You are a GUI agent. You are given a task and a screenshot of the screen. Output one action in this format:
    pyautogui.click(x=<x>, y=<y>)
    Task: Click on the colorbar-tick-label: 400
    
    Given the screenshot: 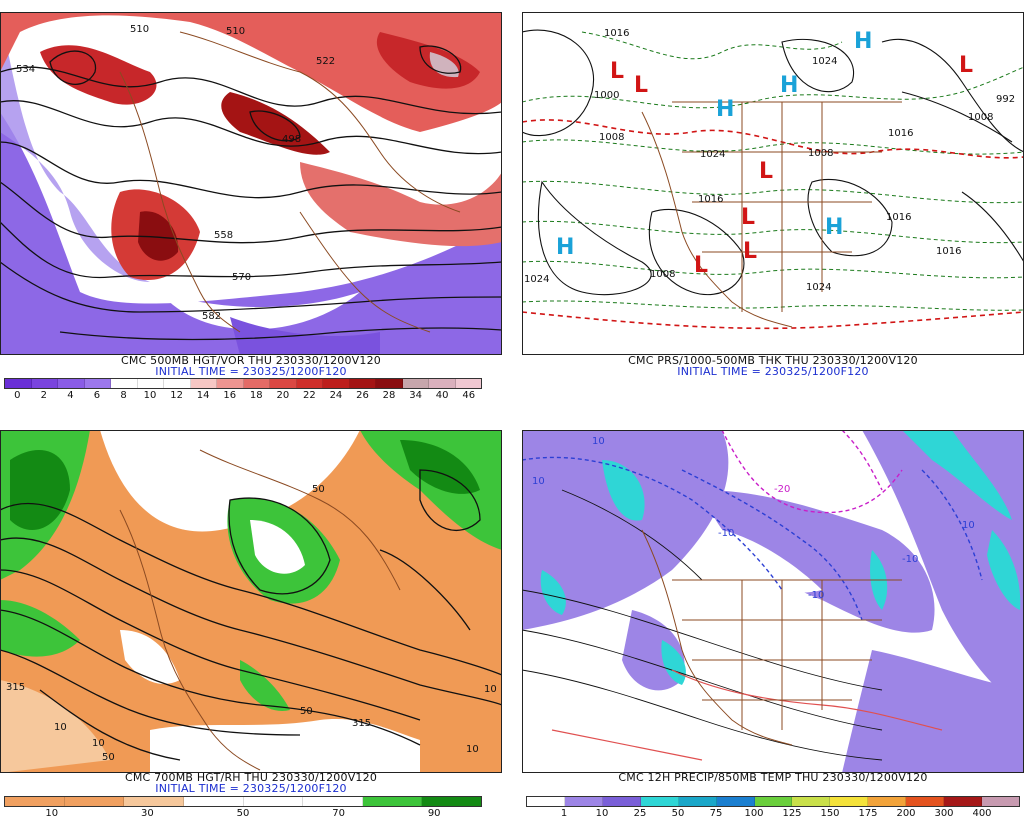 What is the action you would take?
    pyautogui.click(x=982, y=813)
    